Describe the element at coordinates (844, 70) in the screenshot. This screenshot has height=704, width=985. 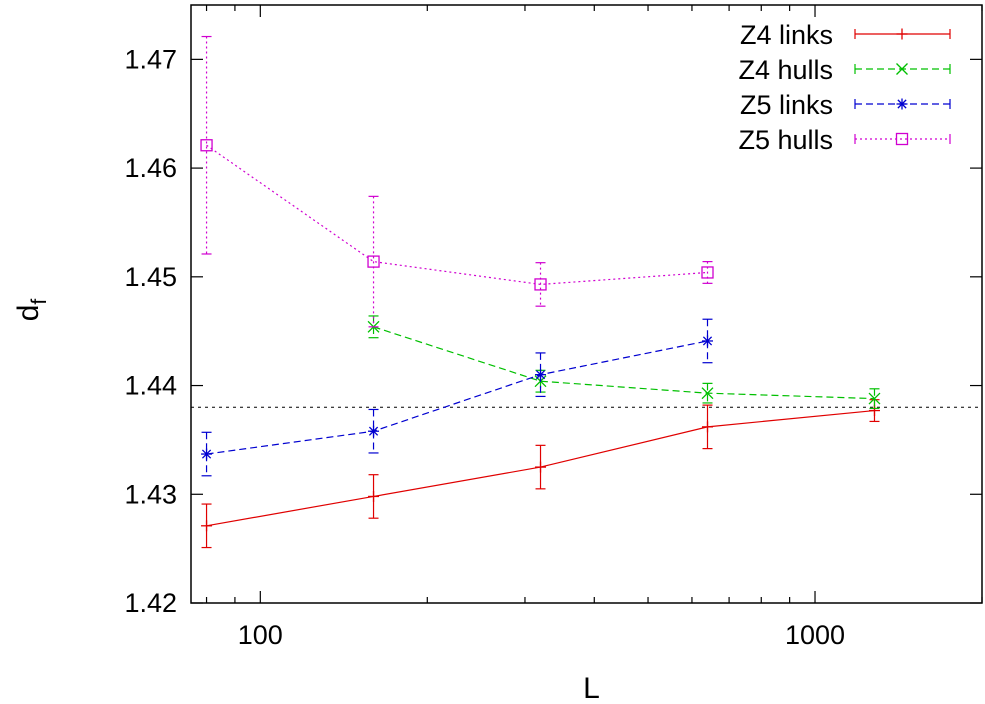
I see `legend-item: Z4 hulls` at that location.